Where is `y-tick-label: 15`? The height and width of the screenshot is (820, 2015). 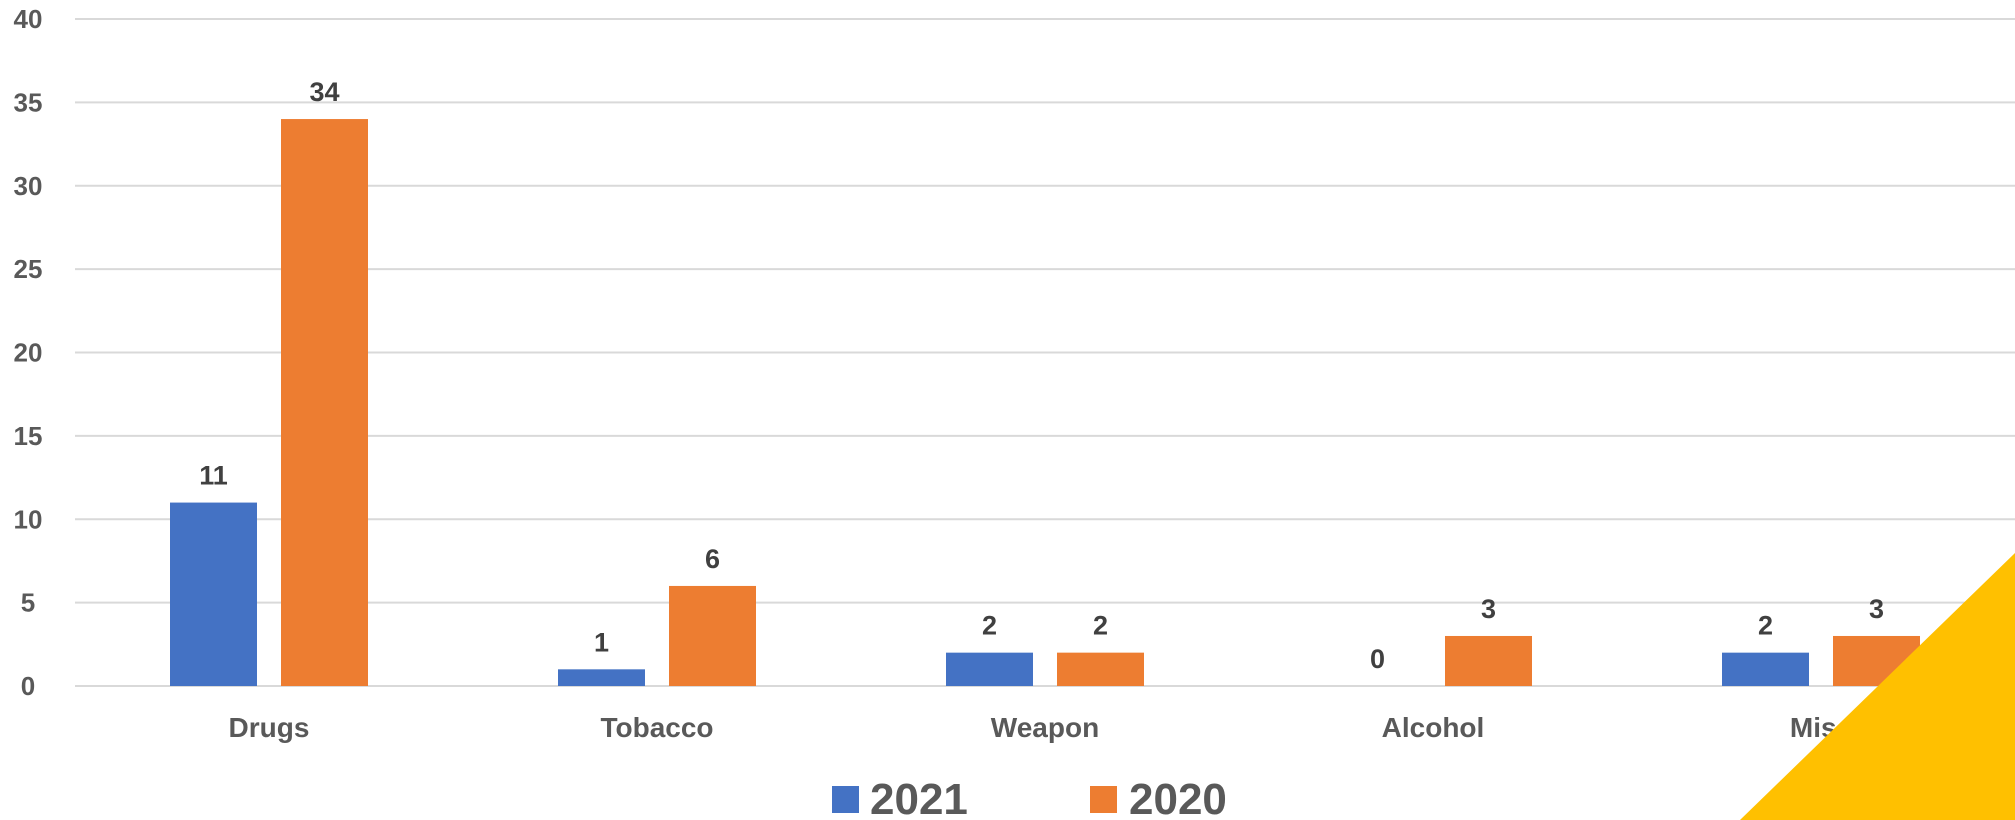
y-tick-label: 15 is located at coordinates (28, 436).